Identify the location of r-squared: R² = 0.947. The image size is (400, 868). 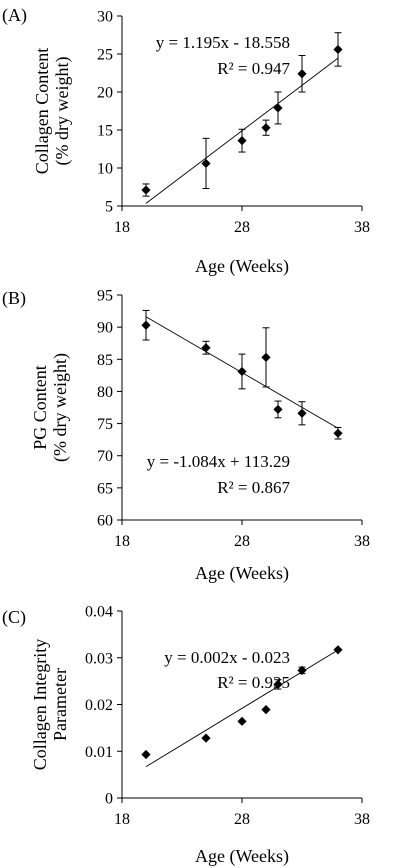
(253, 68).